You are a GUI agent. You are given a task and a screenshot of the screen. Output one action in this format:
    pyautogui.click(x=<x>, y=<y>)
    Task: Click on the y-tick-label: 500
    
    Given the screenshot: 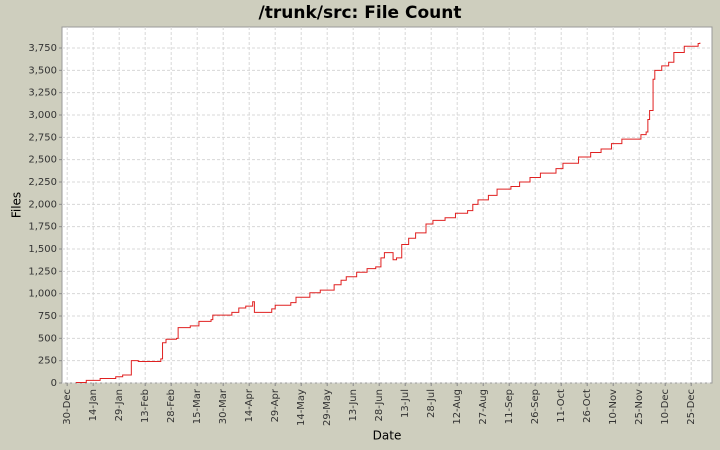 What is the action you would take?
    pyautogui.click(x=47, y=338)
    